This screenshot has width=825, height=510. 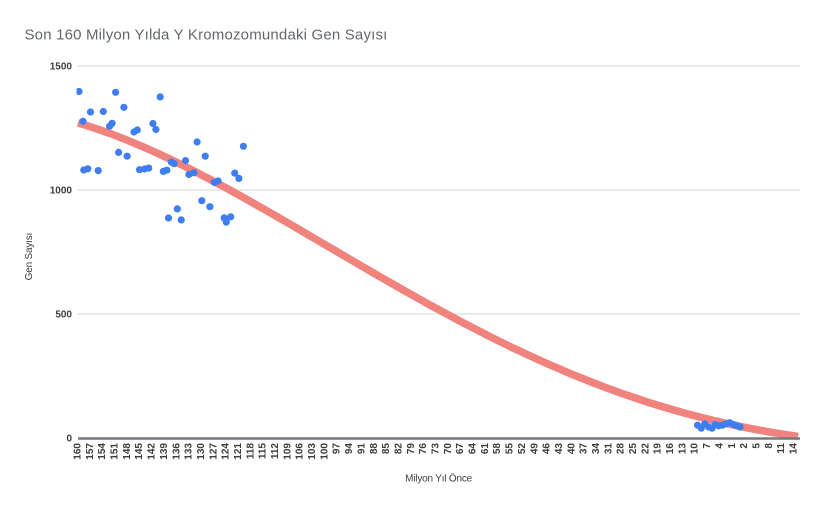 What do you see at coordinates (423, 449) in the screenshot?
I see `svg-text: 76` at bounding box center [423, 449].